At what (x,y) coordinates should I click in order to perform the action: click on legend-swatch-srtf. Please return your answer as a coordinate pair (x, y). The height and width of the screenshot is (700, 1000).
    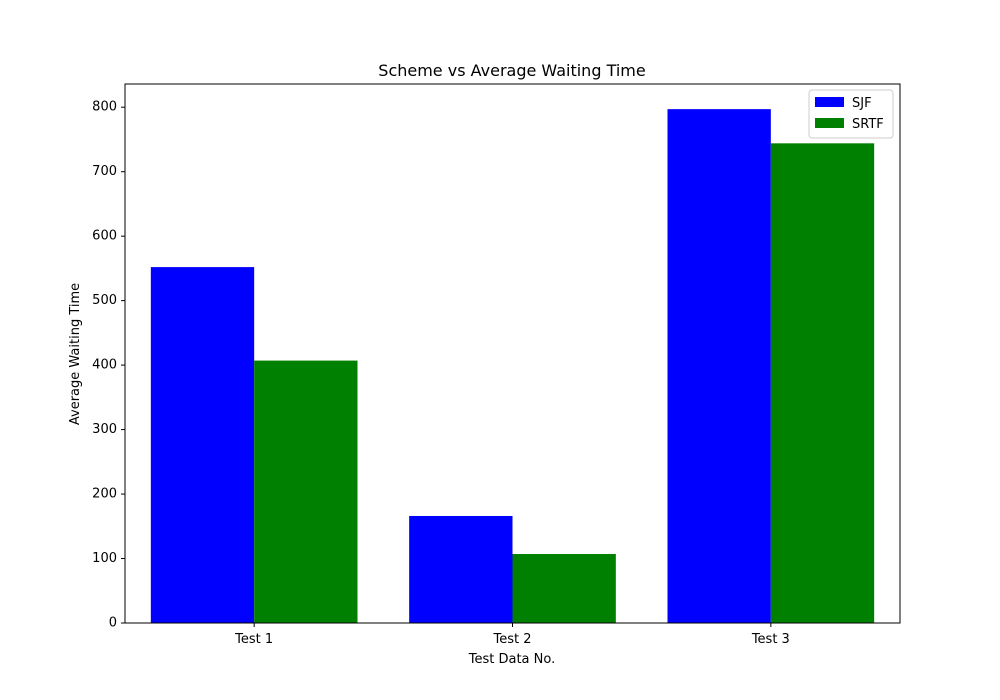
    Looking at the image, I should click on (829, 123).